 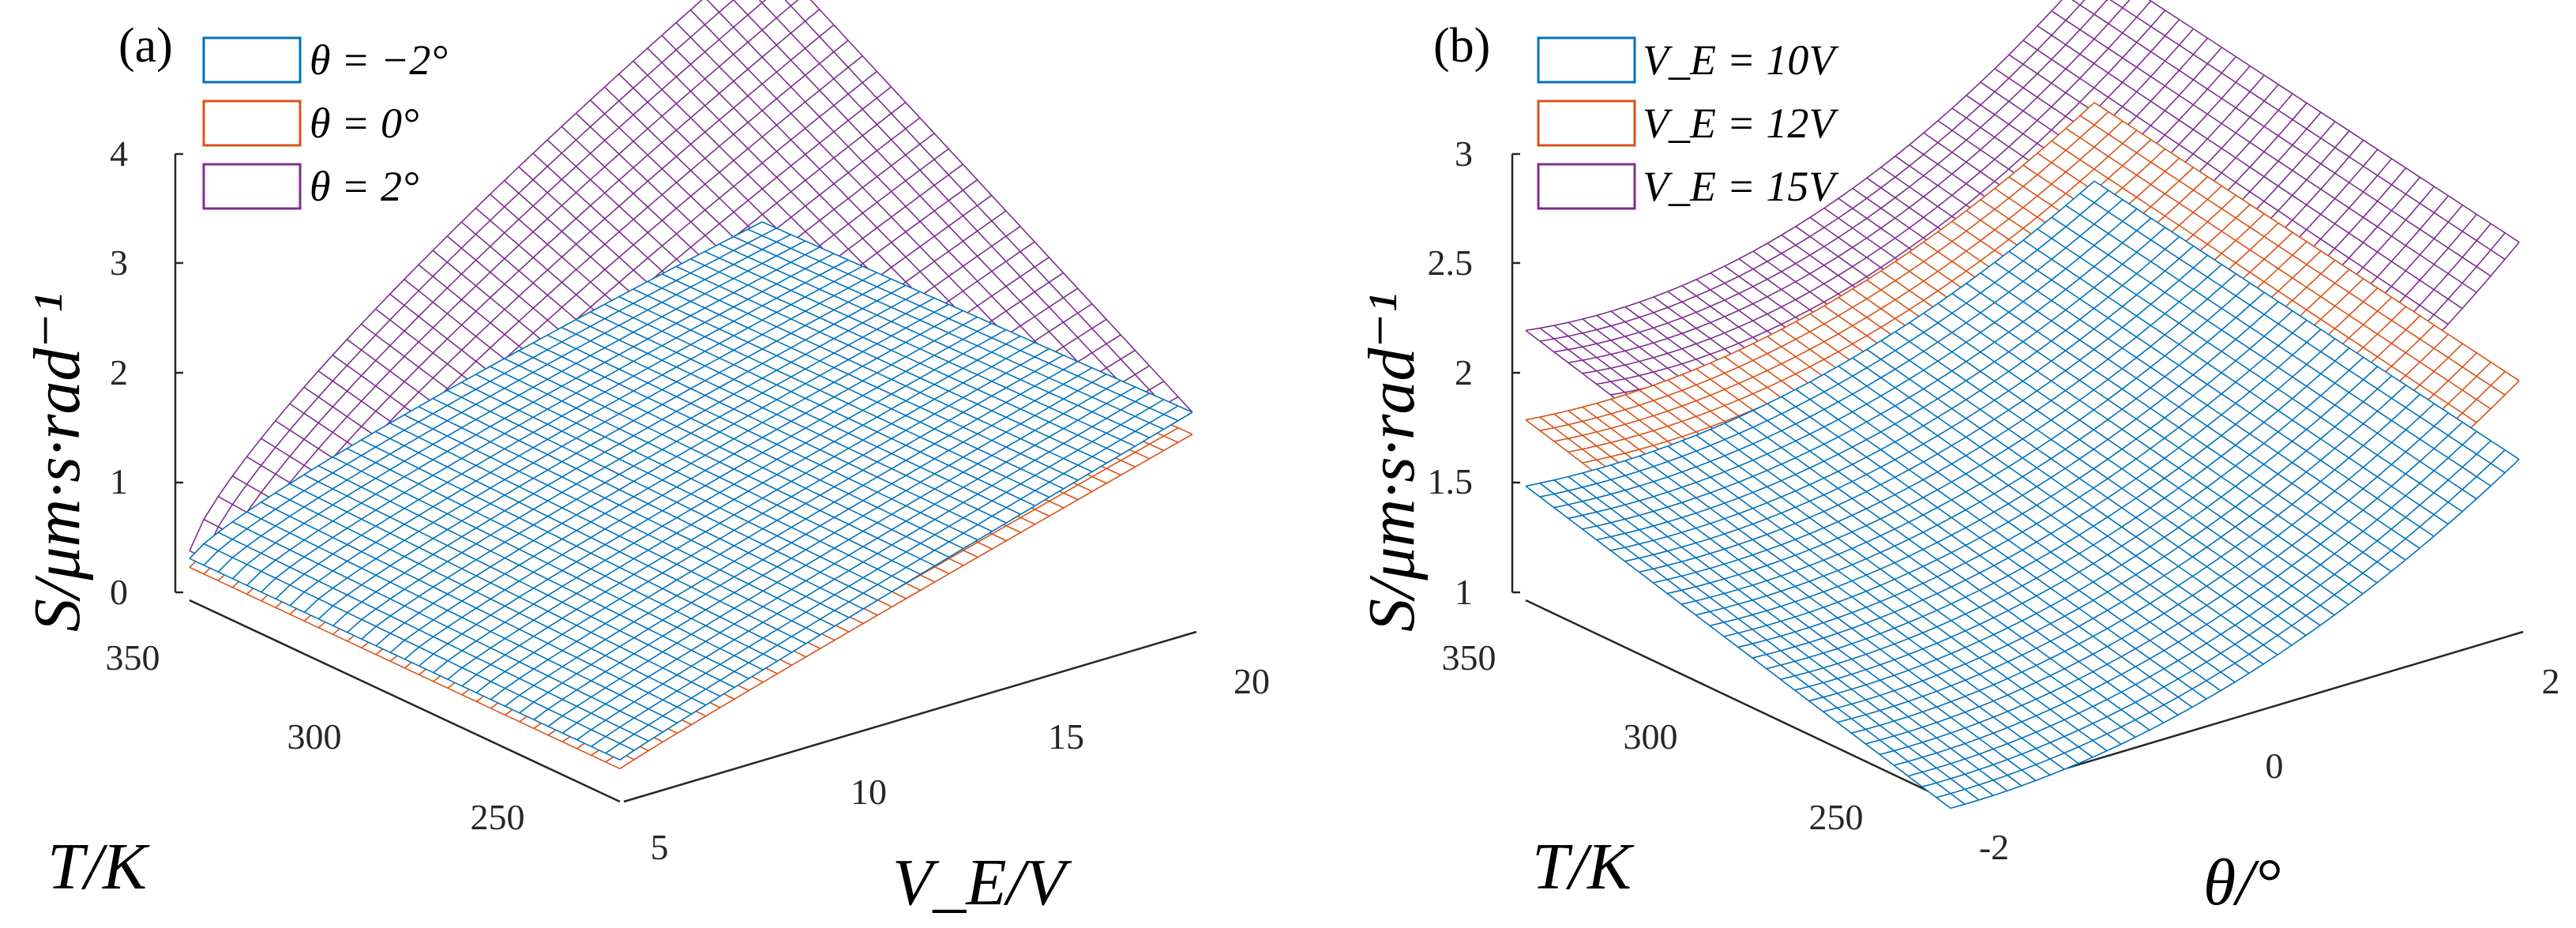 What do you see at coordinates (314, 736) in the screenshot?
I see `panel-a-t-tick: 300` at bounding box center [314, 736].